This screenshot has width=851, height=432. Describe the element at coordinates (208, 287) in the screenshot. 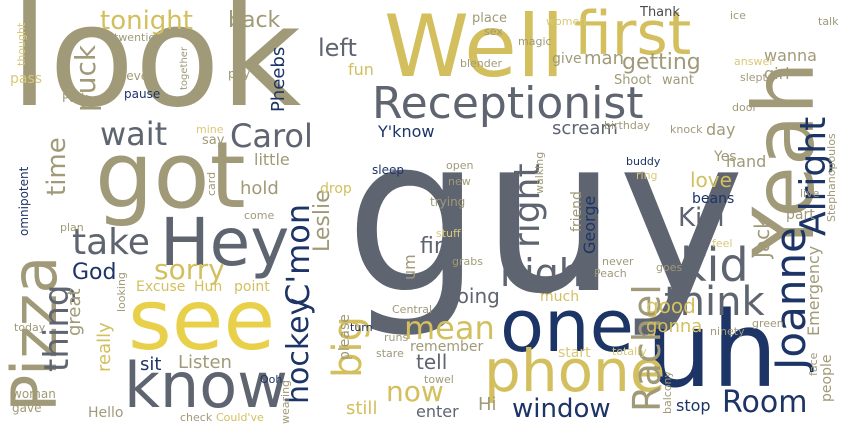

I see `word-huh: Huh` at that location.